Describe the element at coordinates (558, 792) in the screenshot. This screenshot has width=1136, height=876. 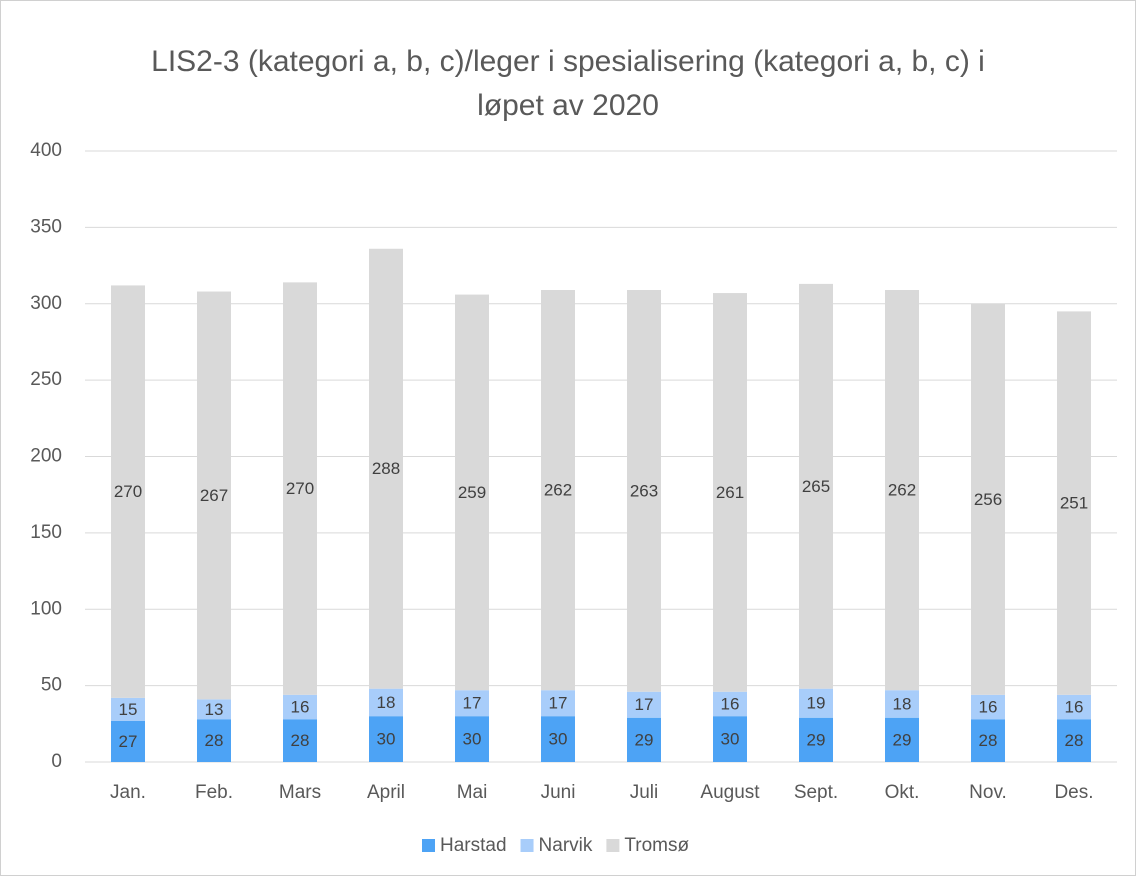
I see `x-tick-label: Juni` at that location.